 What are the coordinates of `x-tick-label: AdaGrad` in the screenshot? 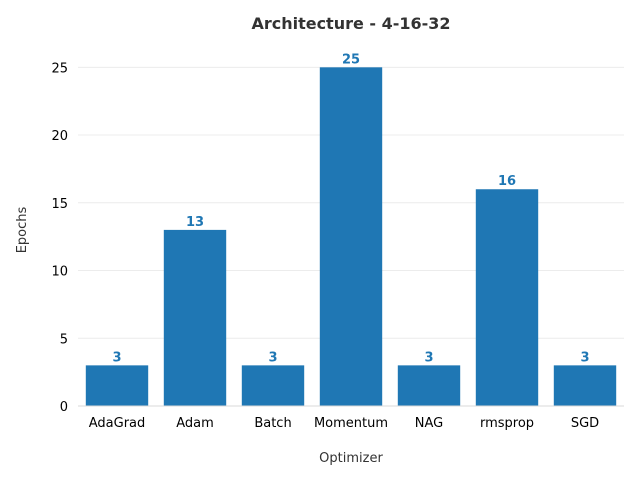 It's located at (117, 423).